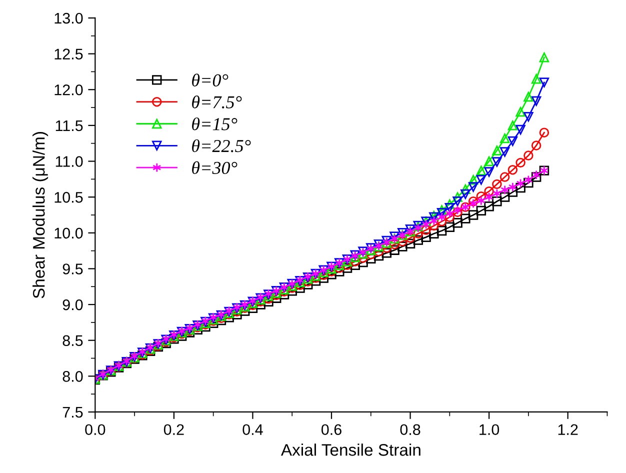 The height and width of the screenshot is (473, 626). Describe the element at coordinates (210, 80) in the screenshot. I see `legend-label: θ=0°` at that location.